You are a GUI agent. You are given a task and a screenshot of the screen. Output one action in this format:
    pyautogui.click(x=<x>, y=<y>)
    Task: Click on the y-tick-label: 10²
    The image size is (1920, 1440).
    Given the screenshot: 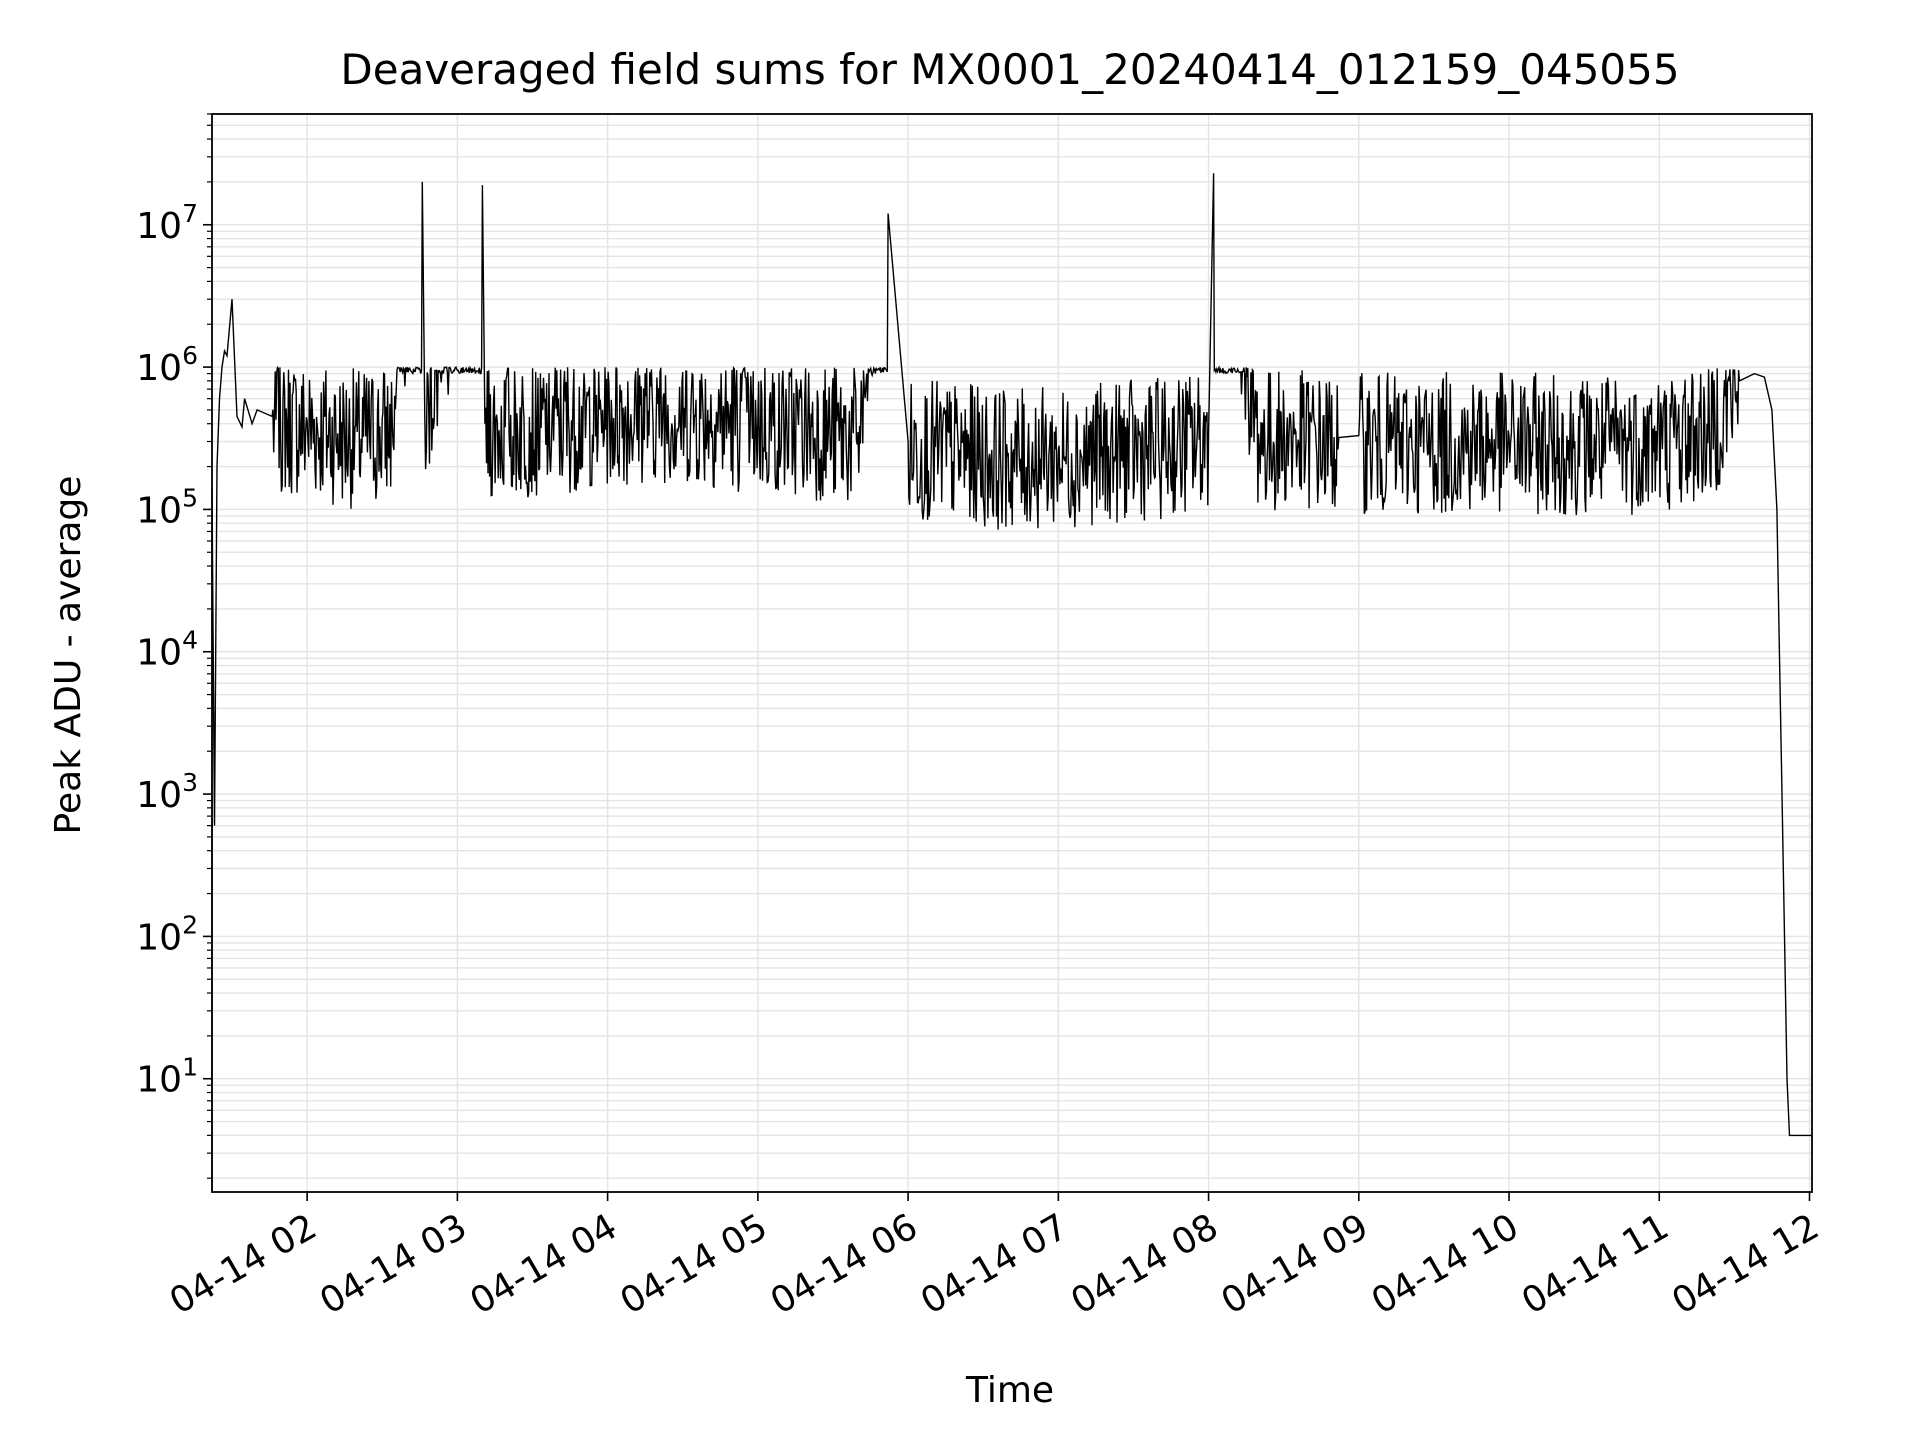 What is the action you would take?
    pyautogui.click(x=167, y=934)
    